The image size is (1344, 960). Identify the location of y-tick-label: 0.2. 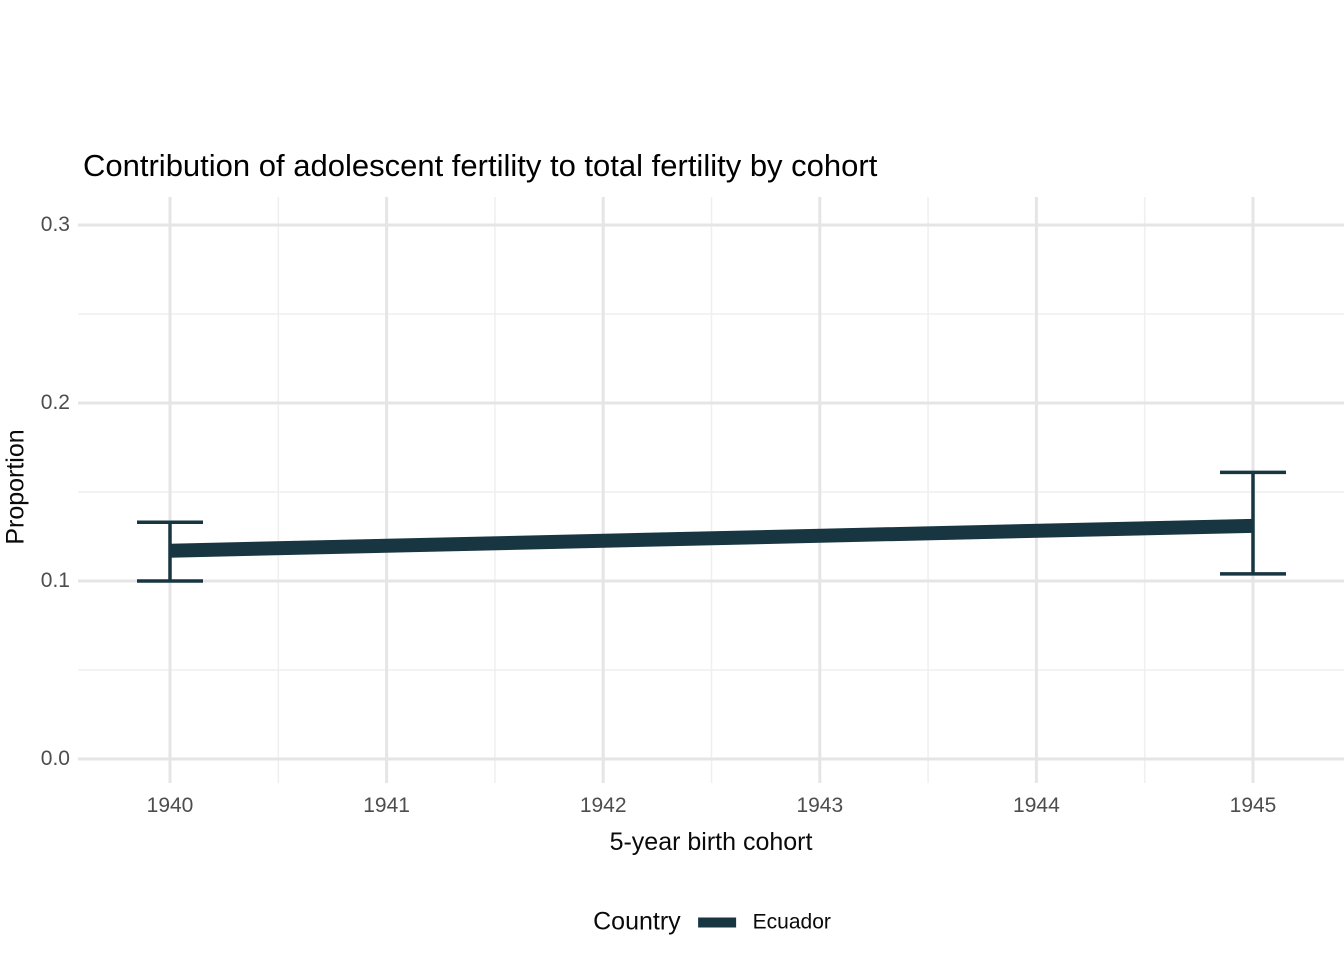
(55, 402).